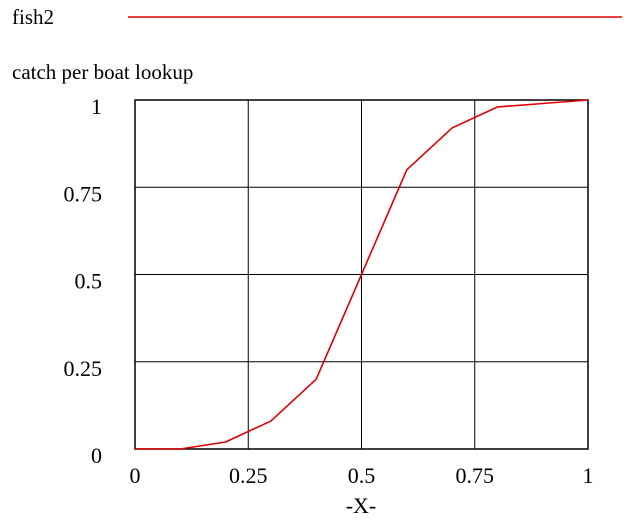 This screenshot has width=629, height=523. Describe the element at coordinates (475, 475) in the screenshot. I see `x-tick-label: 0.75` at that location.